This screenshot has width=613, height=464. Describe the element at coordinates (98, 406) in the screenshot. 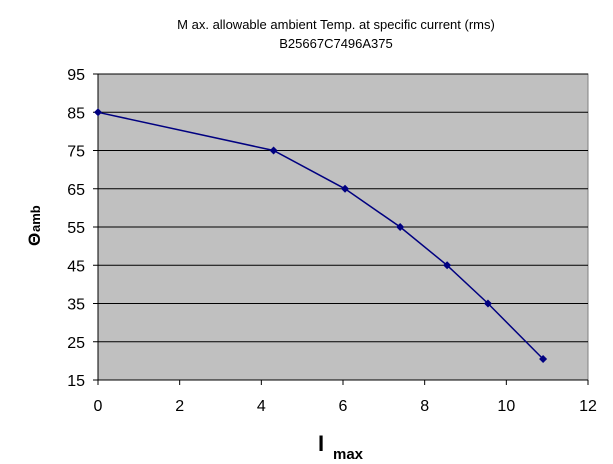

I see `x-tick-label-0: 0` at that location.